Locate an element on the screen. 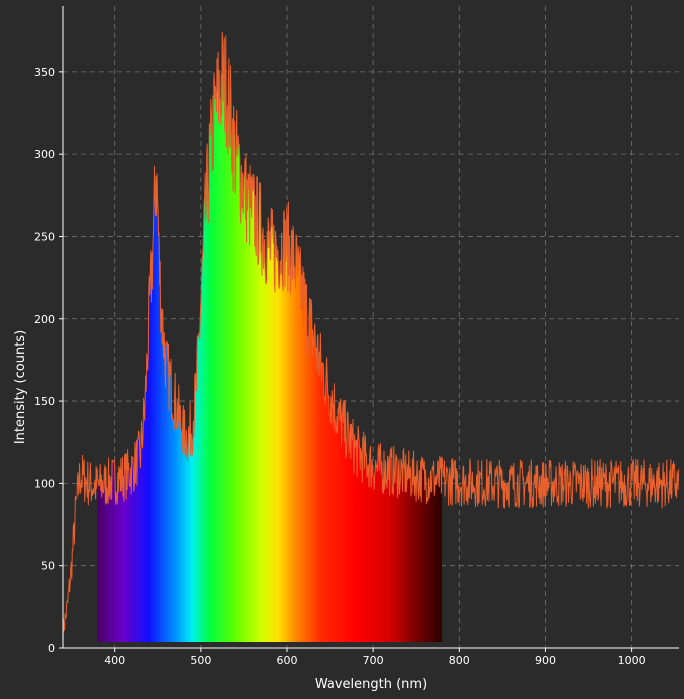 This screenshot has width=684, height=699. x-tick-label: 400 is located at coordinates (114, 660).